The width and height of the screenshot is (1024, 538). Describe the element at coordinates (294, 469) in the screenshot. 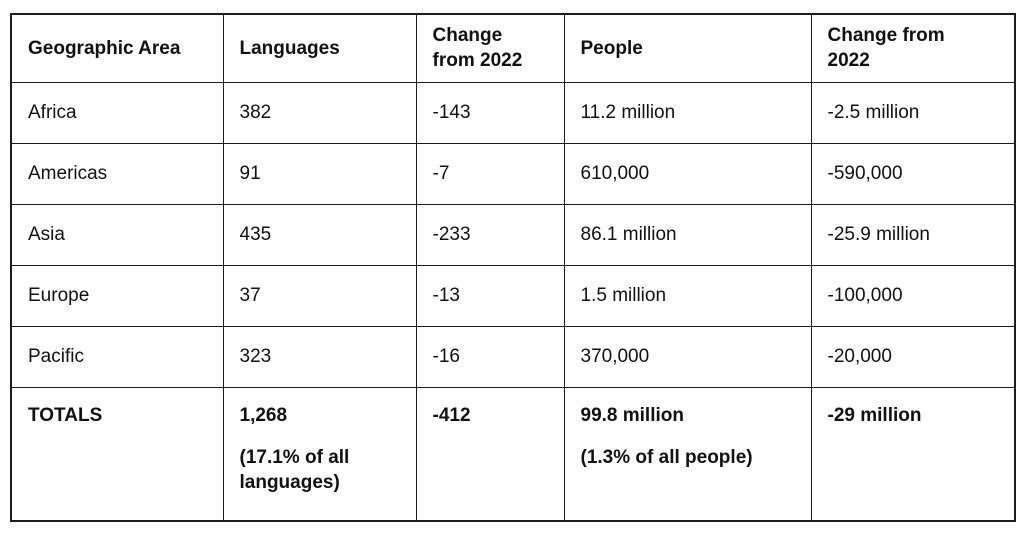

I see `totals-languages-note: (17.1% of all languages)` at that location.